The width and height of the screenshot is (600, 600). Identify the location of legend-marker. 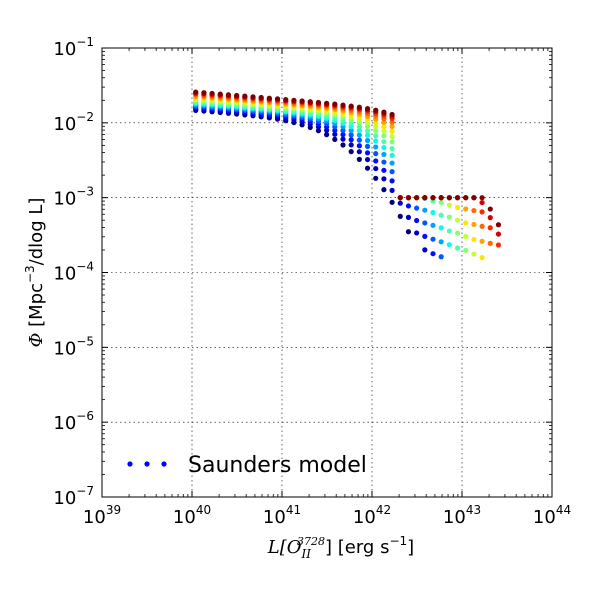
(164, 464).